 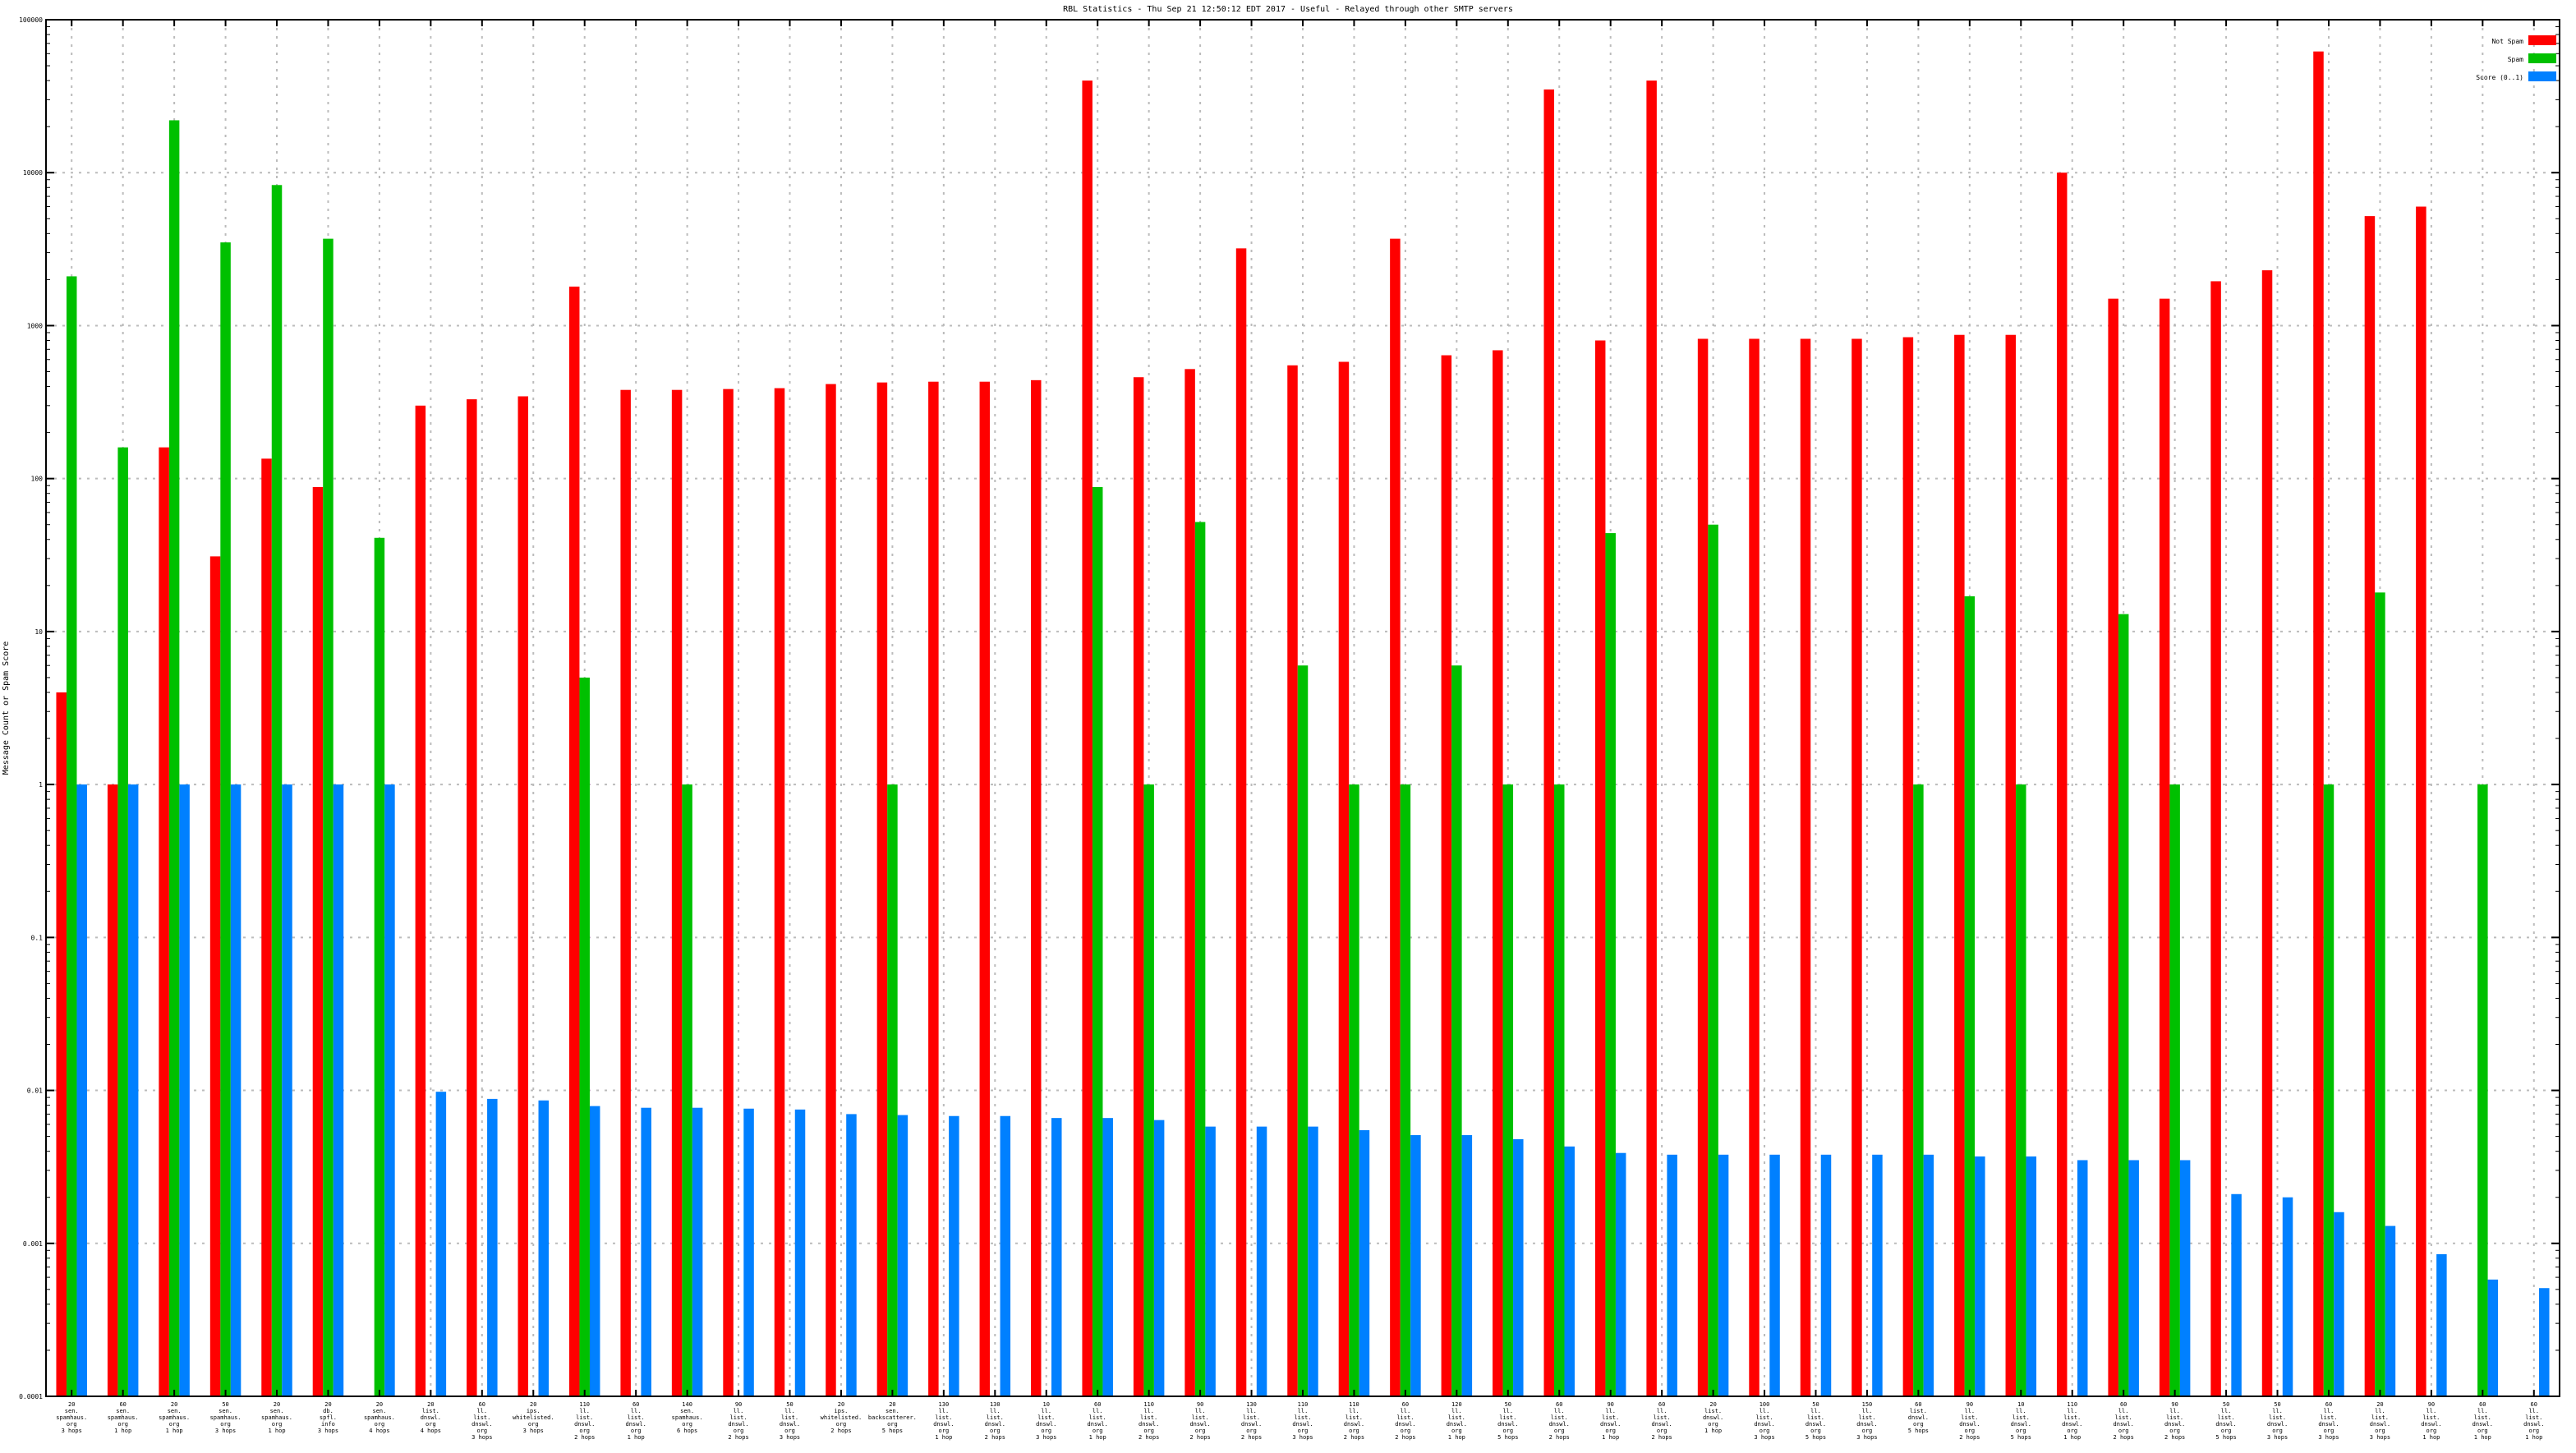 What do you see at coordinates (123, 1418) in the screenshot?
I see `x-tick-label: 60 sen. spamhaus. org 1 hop` at bounding box center [123, 1418].